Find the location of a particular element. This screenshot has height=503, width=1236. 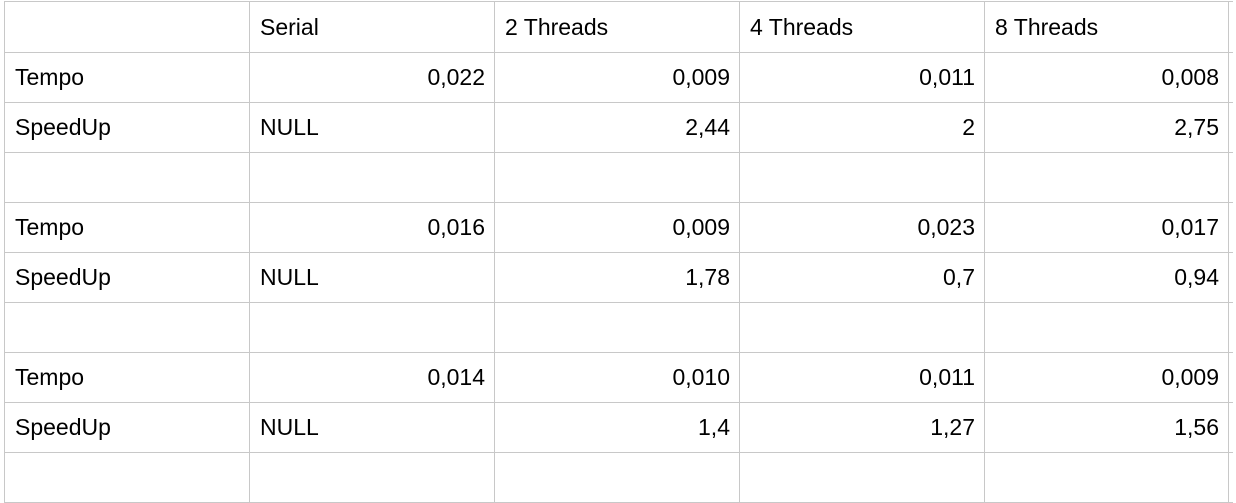

table-cell: 1,56 is located at coordinates (1106, 427).